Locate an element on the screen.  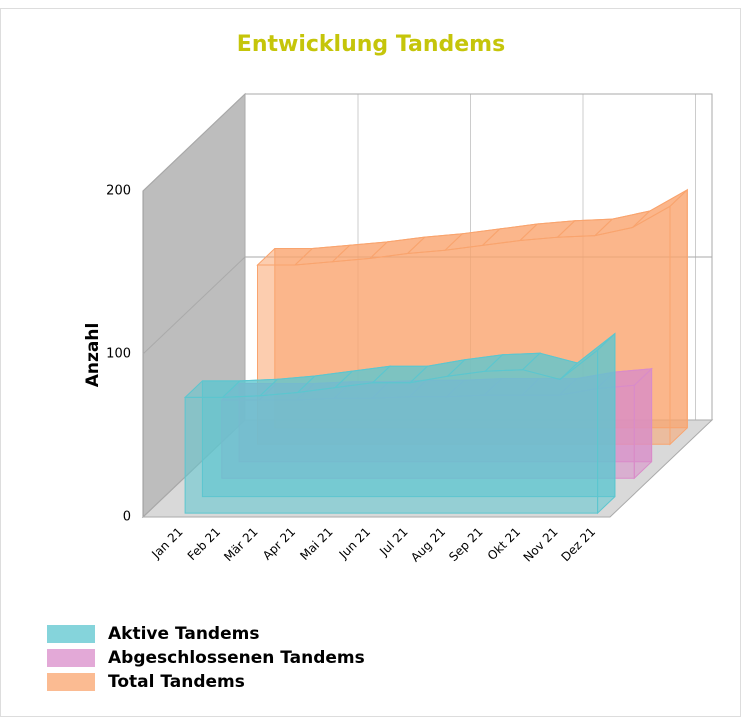
y-tick-label: 100 is located at coordinates (118, 354).